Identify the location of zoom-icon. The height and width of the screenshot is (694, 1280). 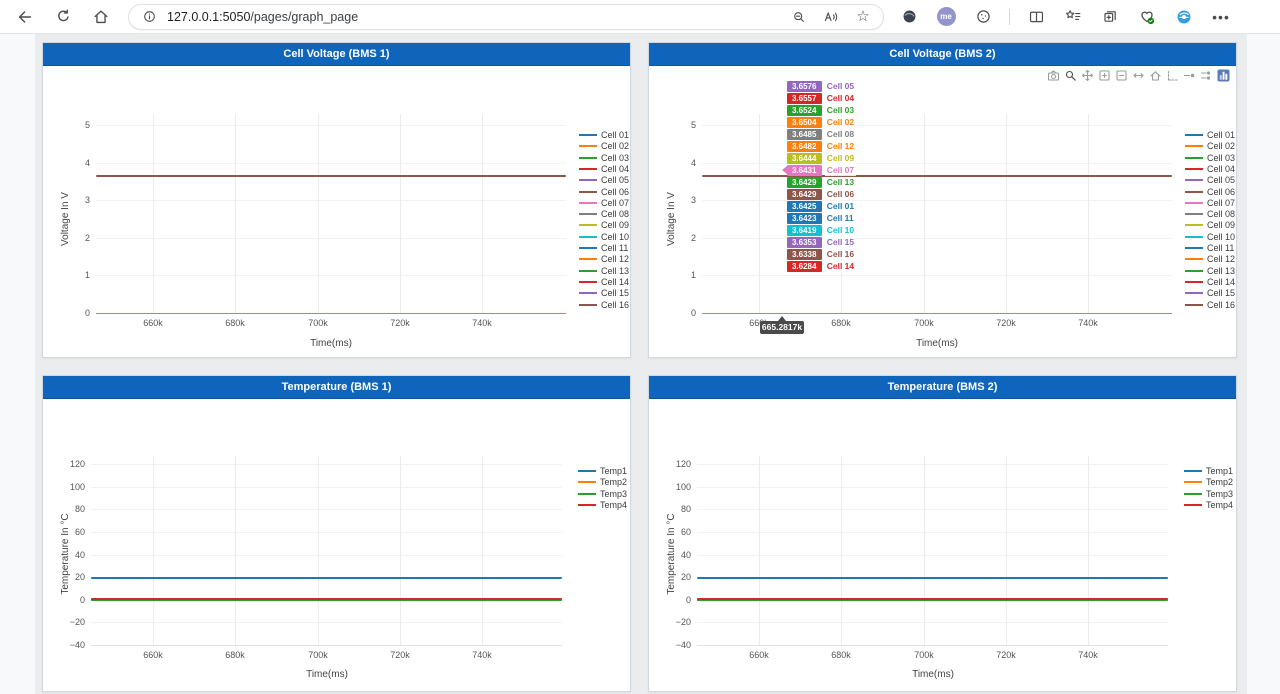
(1070, 75).